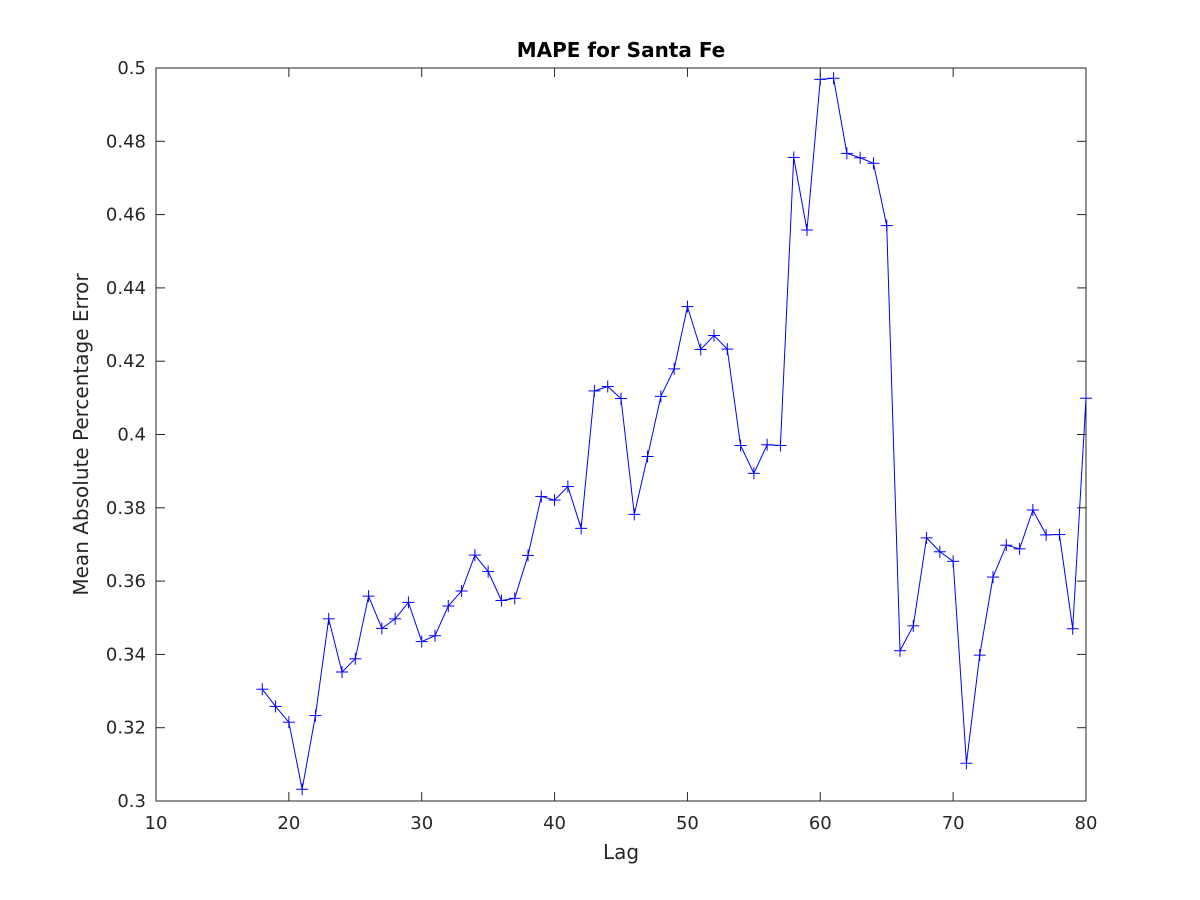  What do you see at coordinates (820, 823) in the screenshot?
I see `x-tick-label: 60` at bounding box center [820, 823].